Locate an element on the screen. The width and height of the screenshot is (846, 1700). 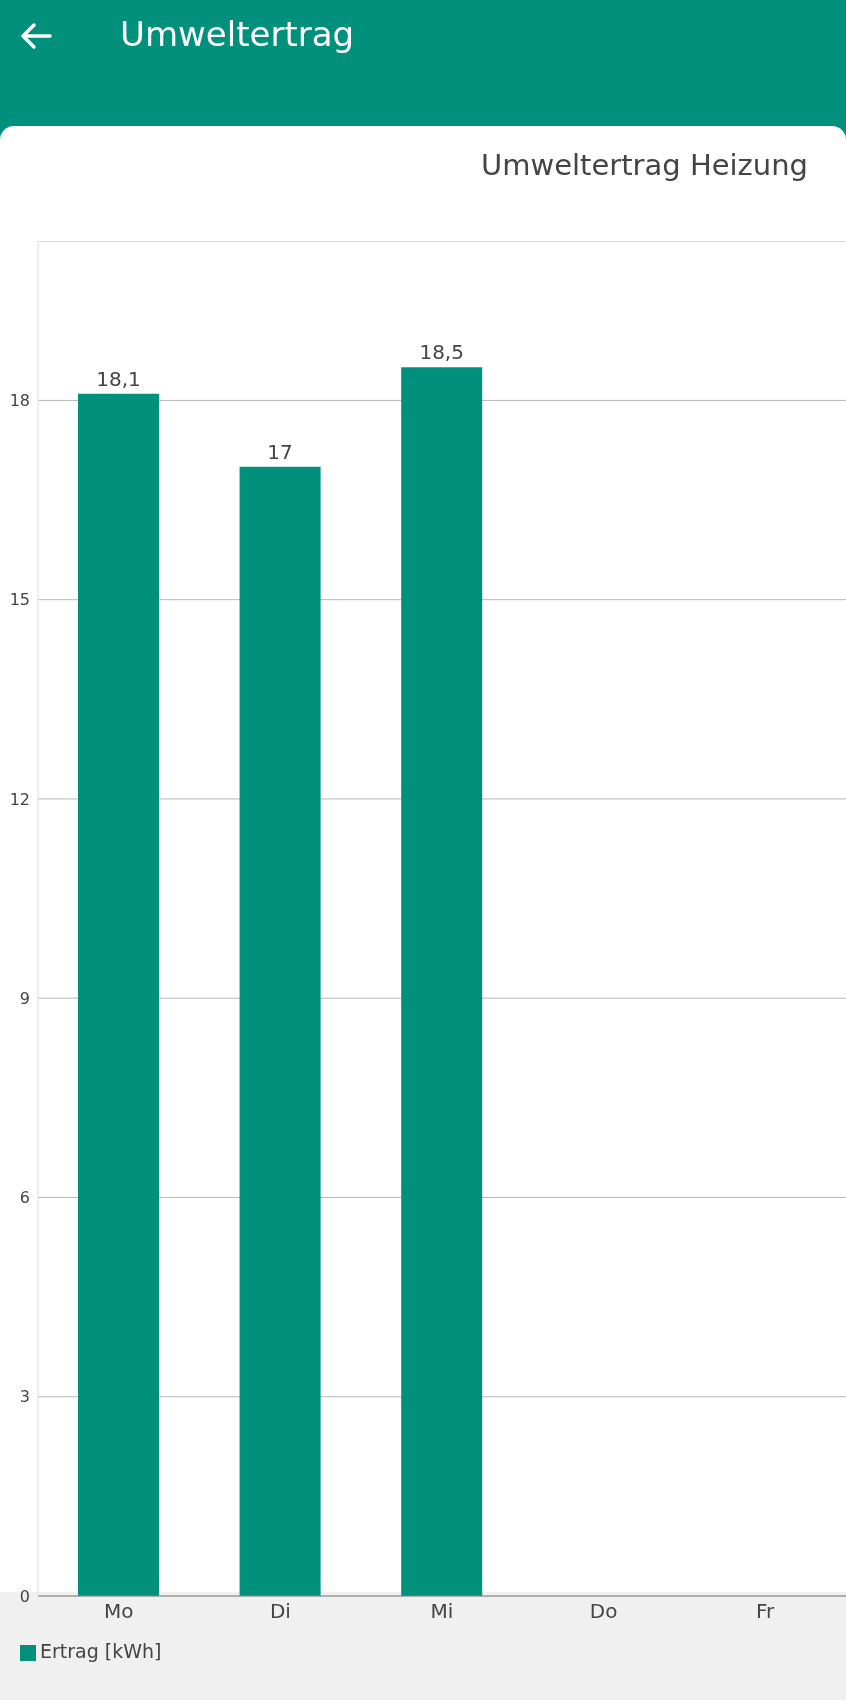
x-tick-label: Fr is located at coordinates (766, 1611).